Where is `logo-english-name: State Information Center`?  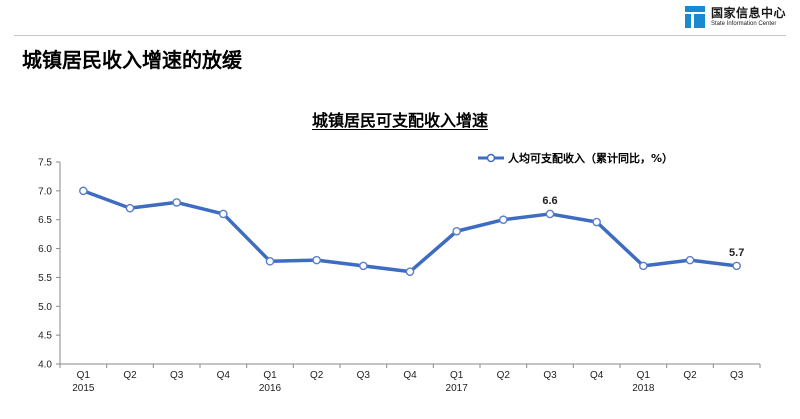
logo-english-name: State Information Center is located at coordinates (743, 24).